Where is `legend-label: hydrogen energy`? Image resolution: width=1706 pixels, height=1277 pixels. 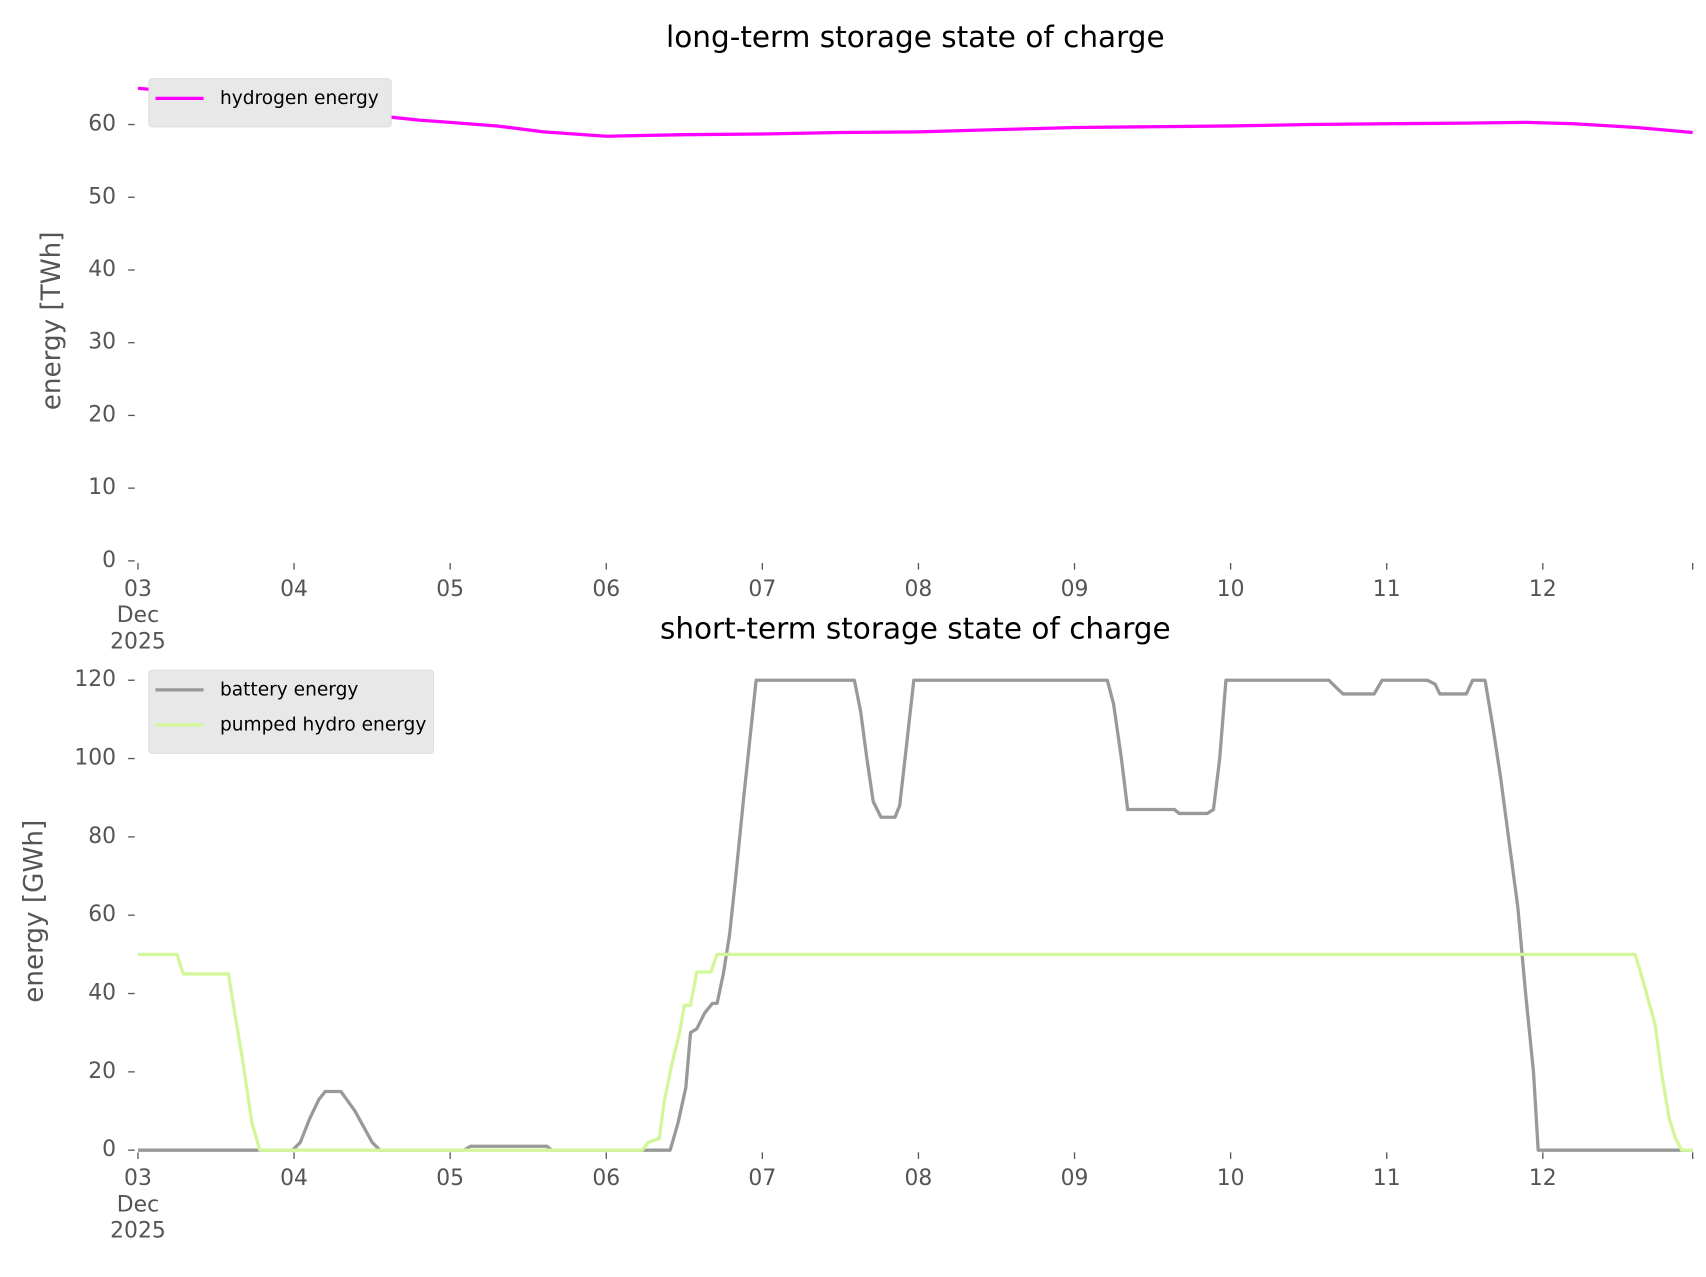
legend-label: hydrogen energy is located at coordinates (299, 98).